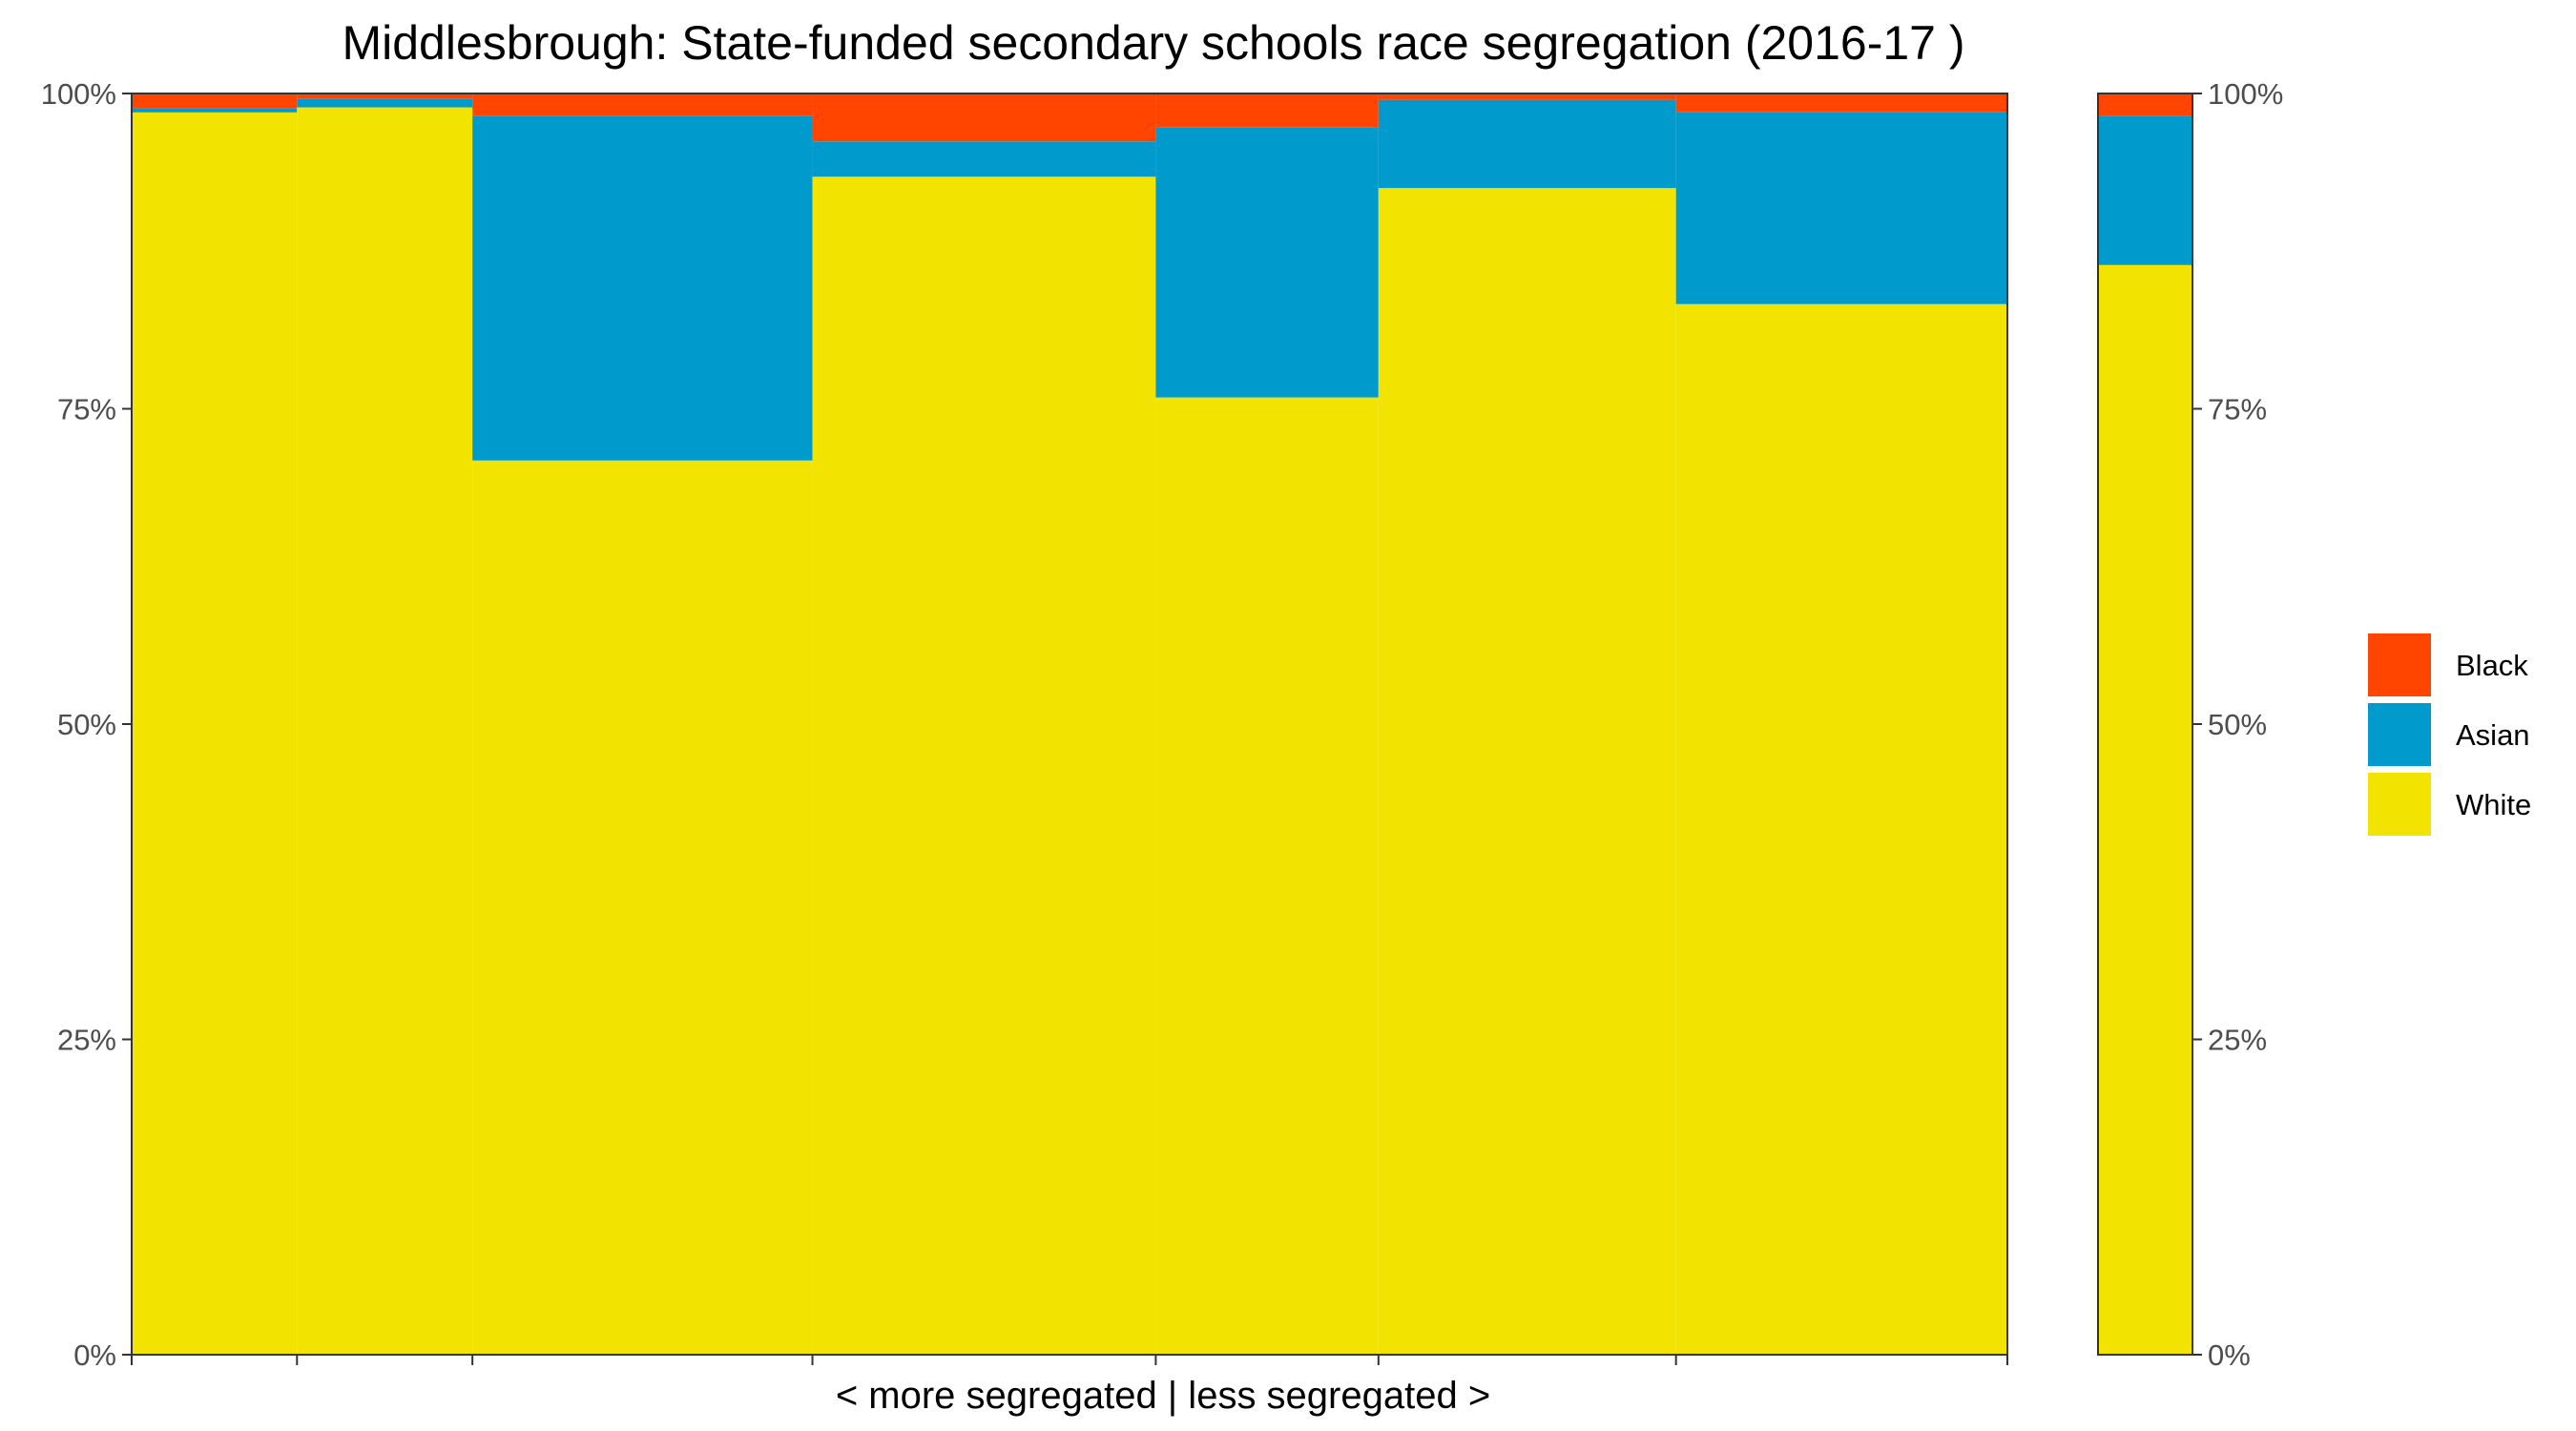 The width and height of the screenshot is (2576, 1431). What do you see at coordinates (2229, 1355) in the screenshot?
I see `y-tick-label-right: 0%` at bounding box center [2229, 1355].